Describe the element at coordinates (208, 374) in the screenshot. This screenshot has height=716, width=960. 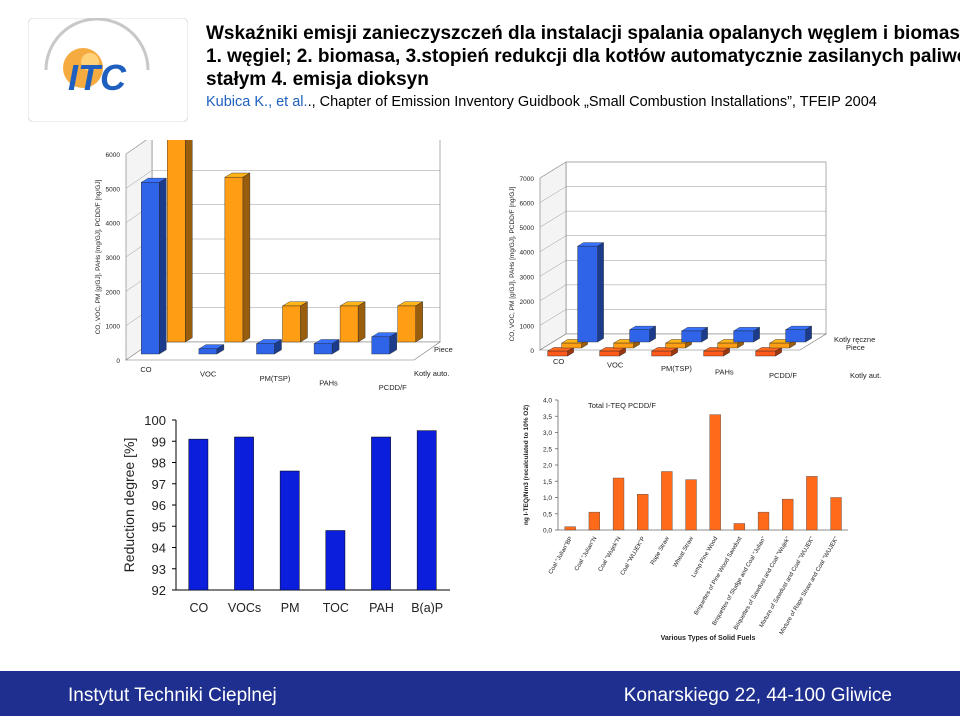
I see `category-label: VOC` at that location.